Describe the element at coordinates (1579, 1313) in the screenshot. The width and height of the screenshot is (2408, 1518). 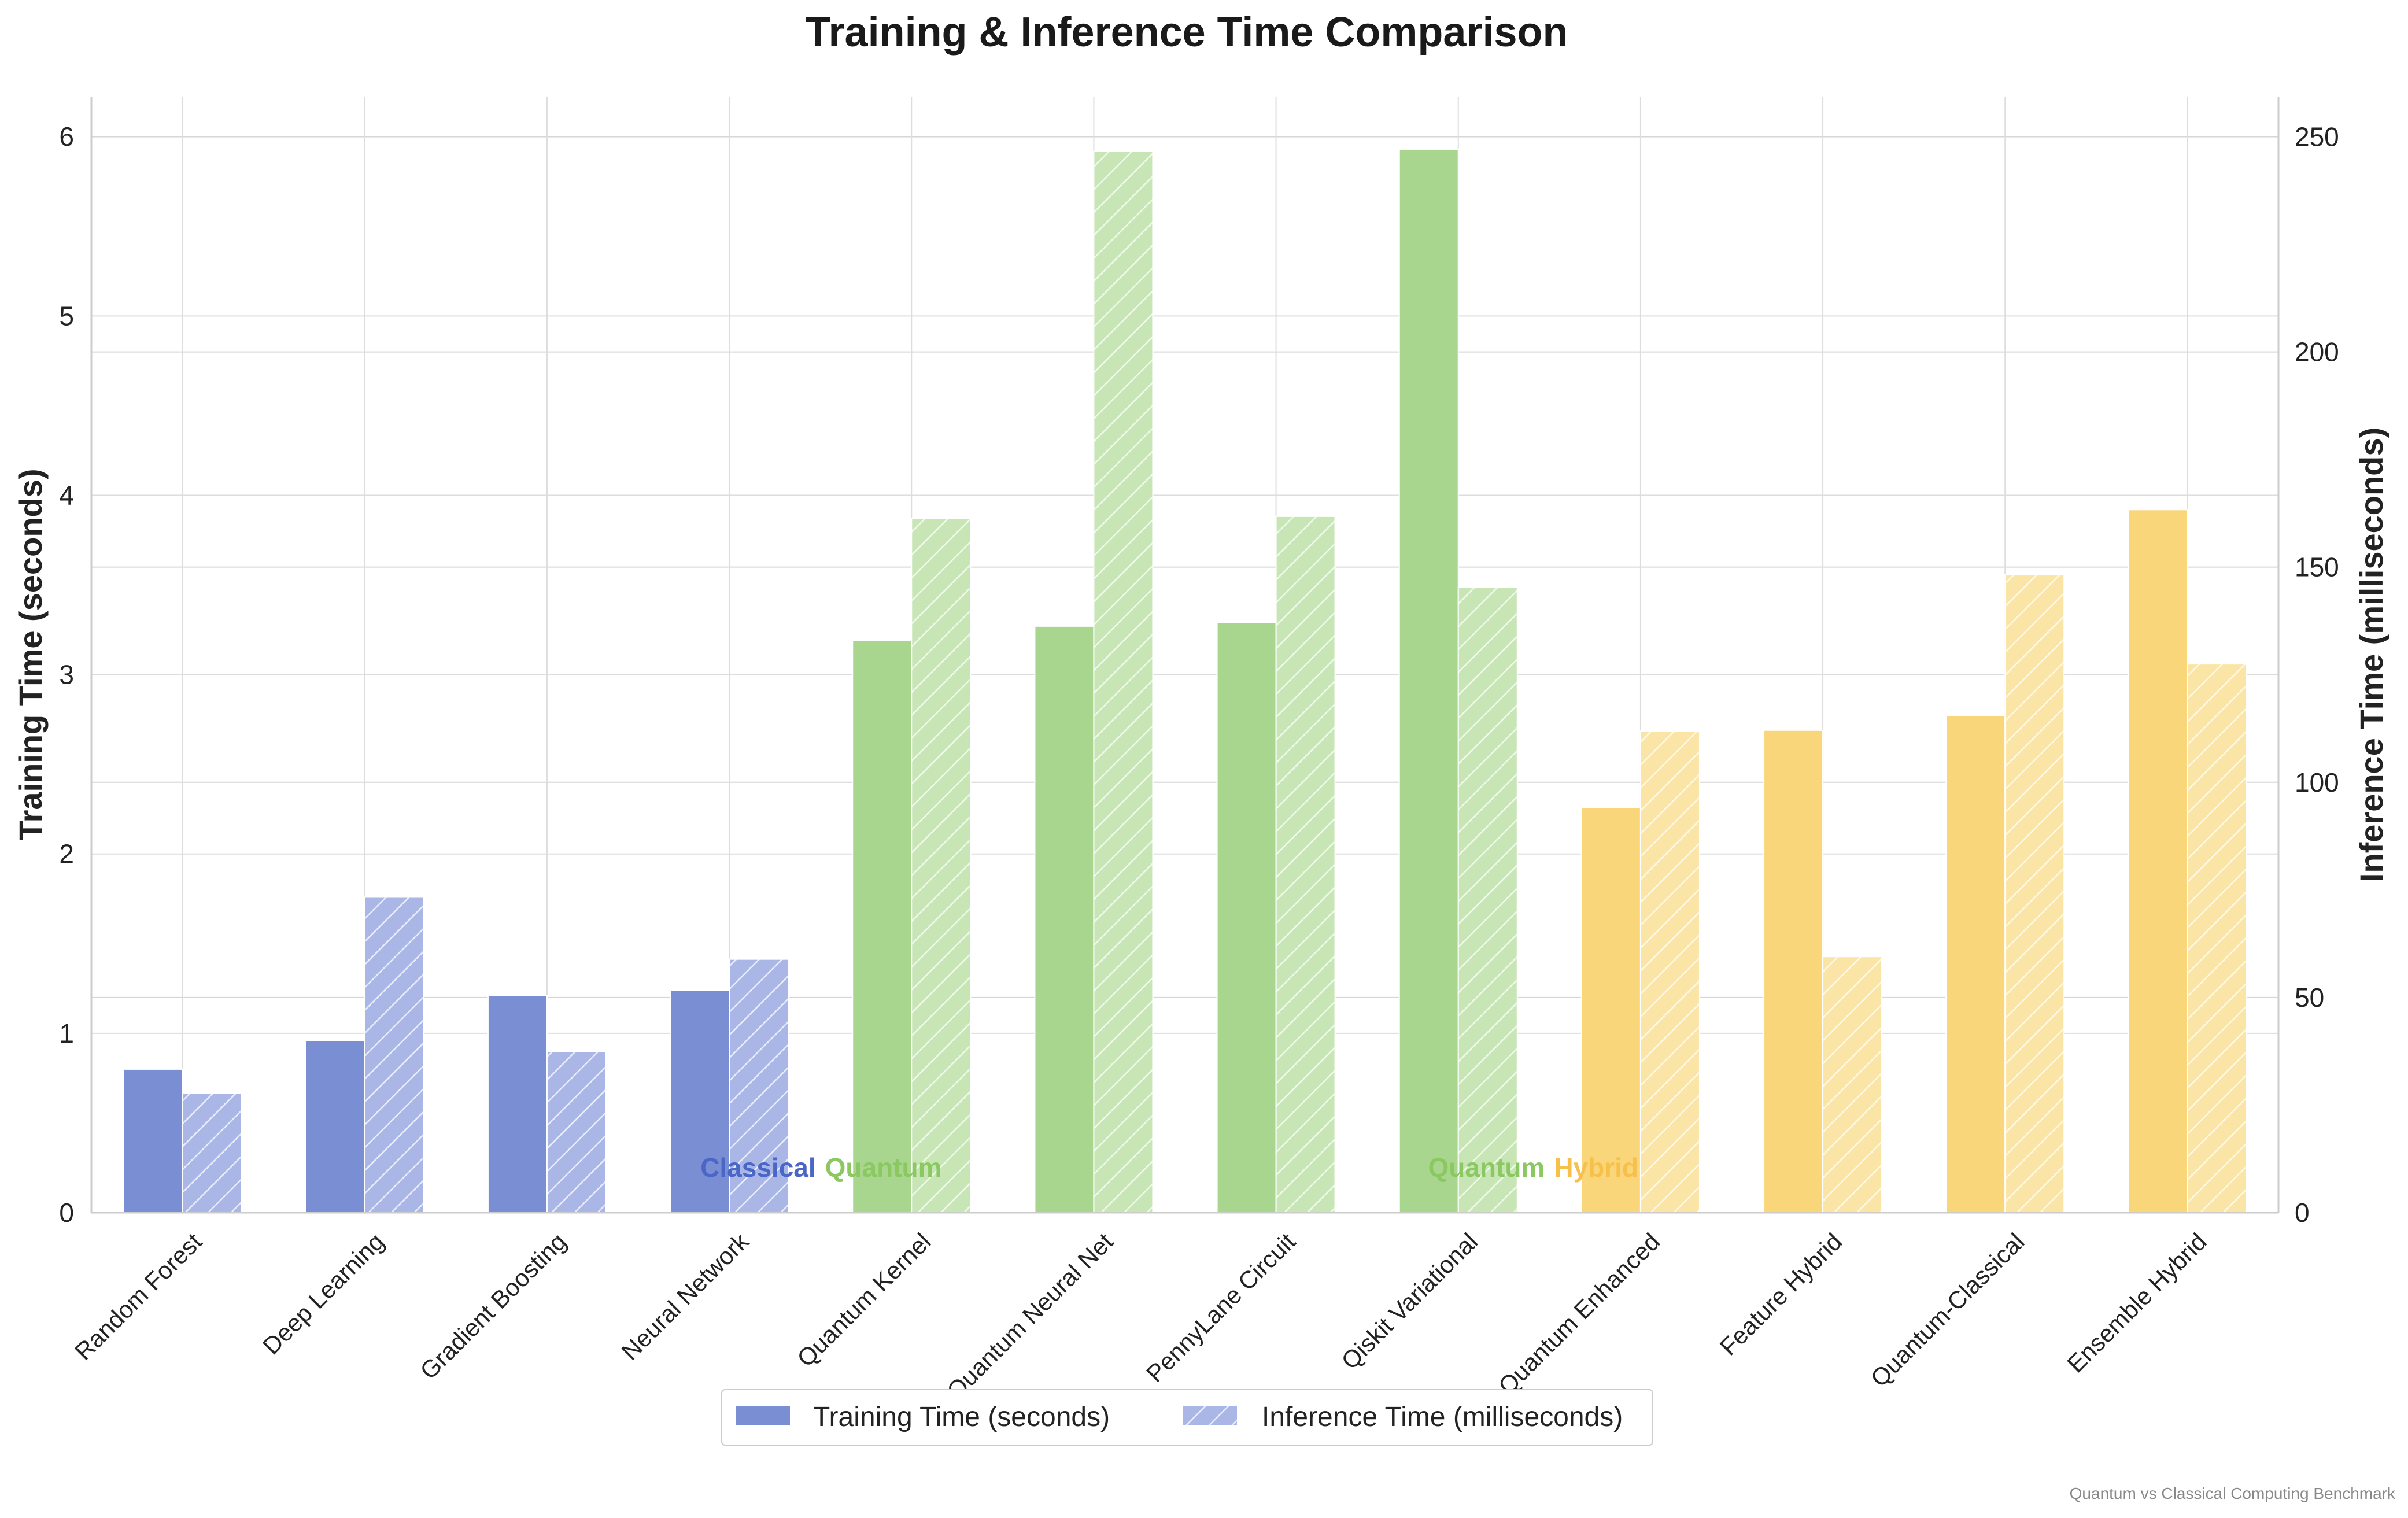
I see `x-tick-8: Quantum Enhanced` at that location.